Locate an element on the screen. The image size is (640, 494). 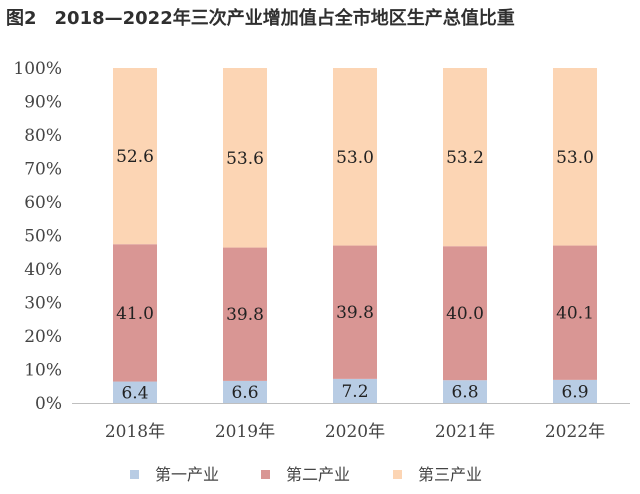
data-label: 6.8 is located at coordinates (464, 393).